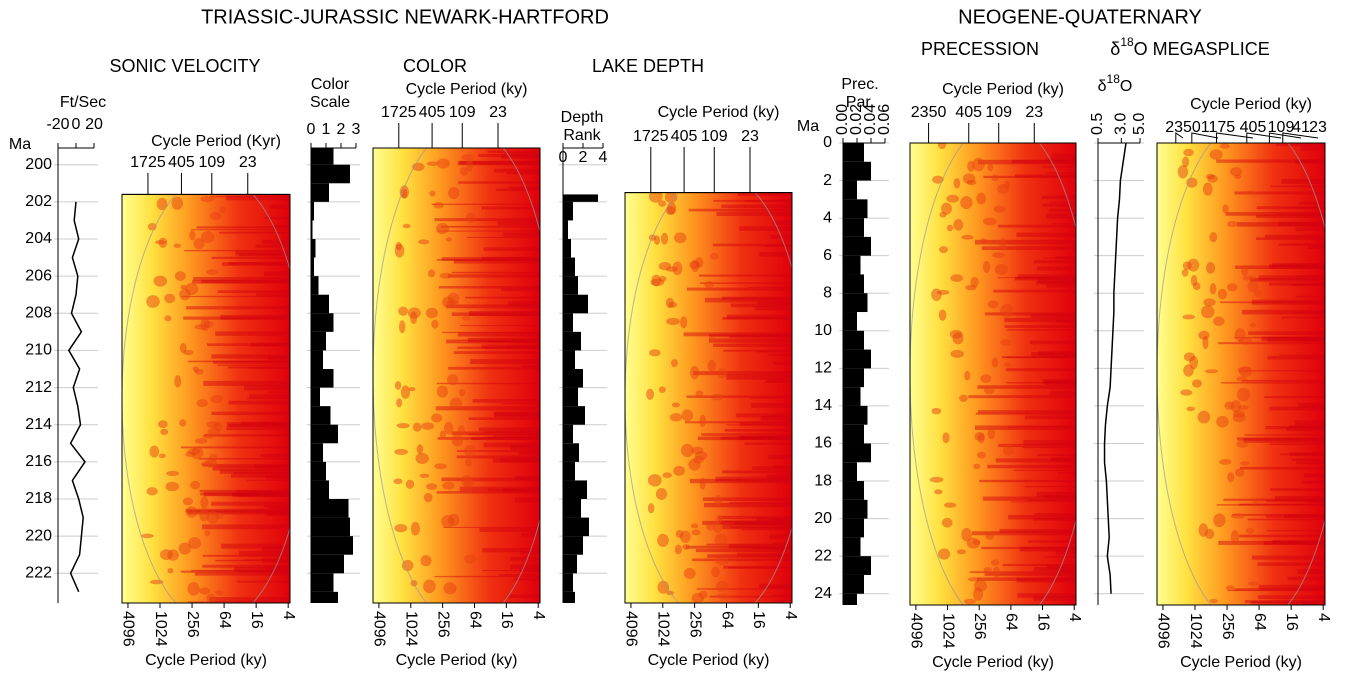 The width and height of the screenshot is (1372, 675). What do you see at coordinates (38, 461) in the screenshot?
I see `y-tick-label: 216` at bounding box center [38, 461].